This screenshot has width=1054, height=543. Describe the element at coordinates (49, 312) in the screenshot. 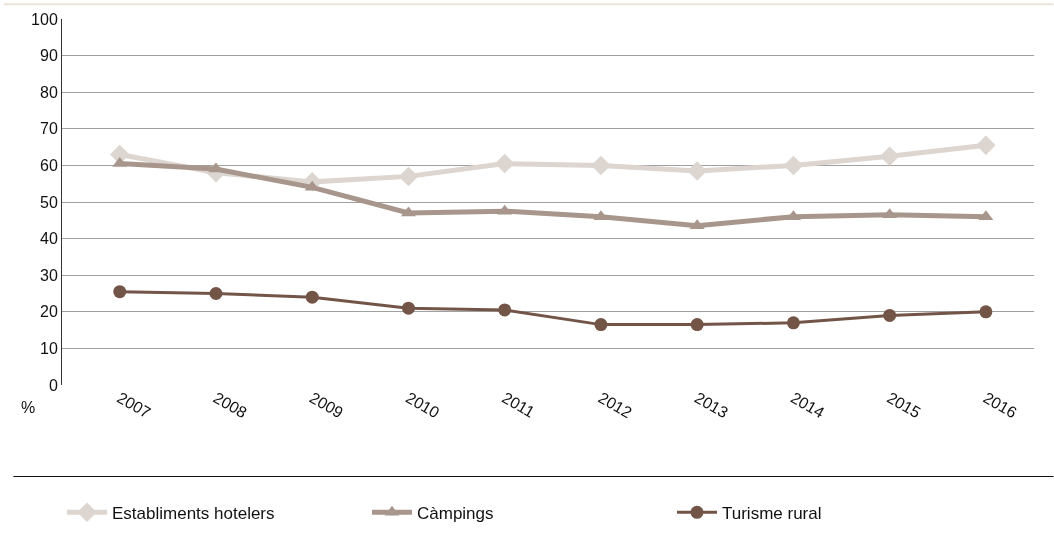

I see `y-tick-label: 20` at that location.